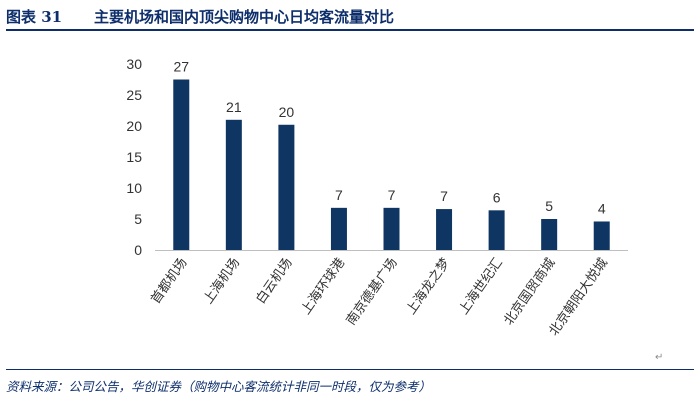 The width and height of the screenshot is (700, 402). I want to click on y-tick-label: 20, so click(134, 126).